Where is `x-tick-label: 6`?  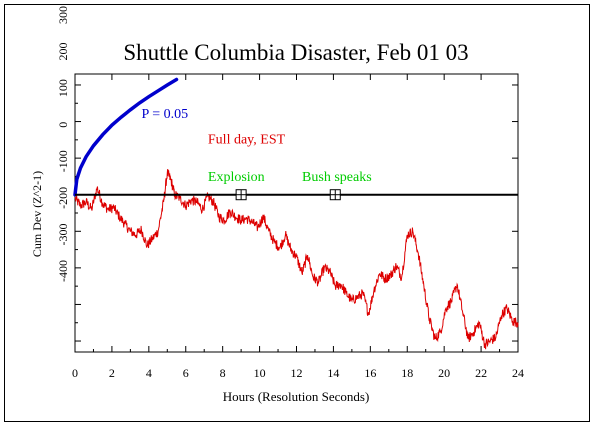
x-tick-label: 6 is located at coordinates (186, 373).